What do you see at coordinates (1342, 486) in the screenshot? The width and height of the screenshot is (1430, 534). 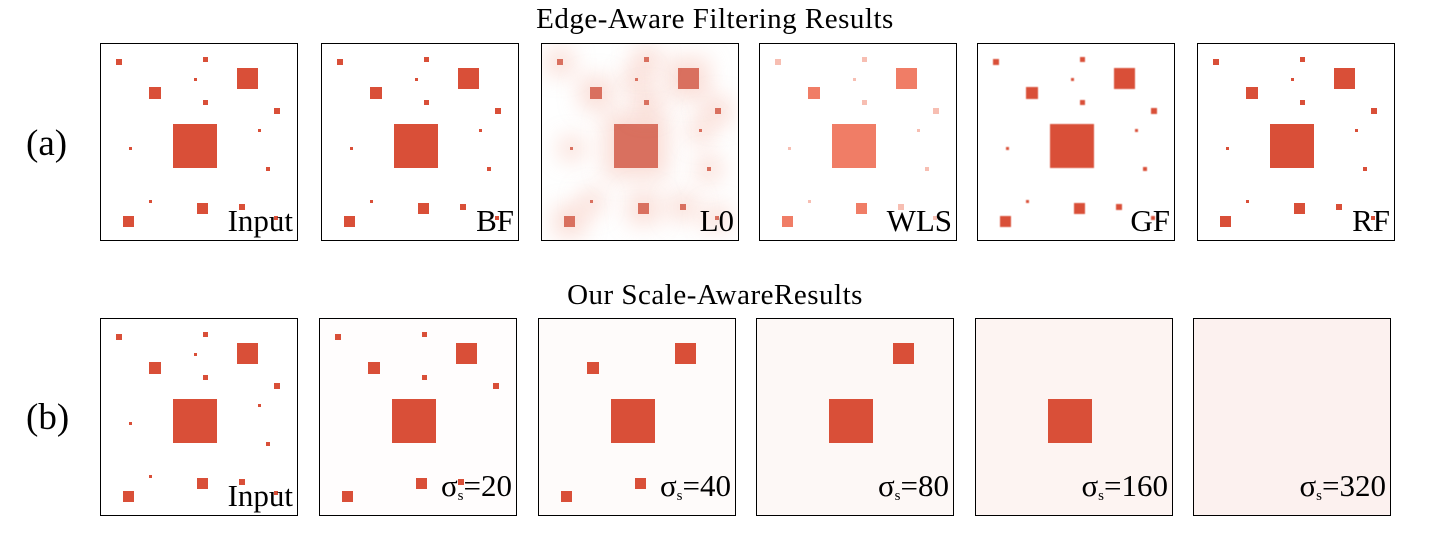 I see `panel-caption: σs=320` at bounding box center [1342, 486].